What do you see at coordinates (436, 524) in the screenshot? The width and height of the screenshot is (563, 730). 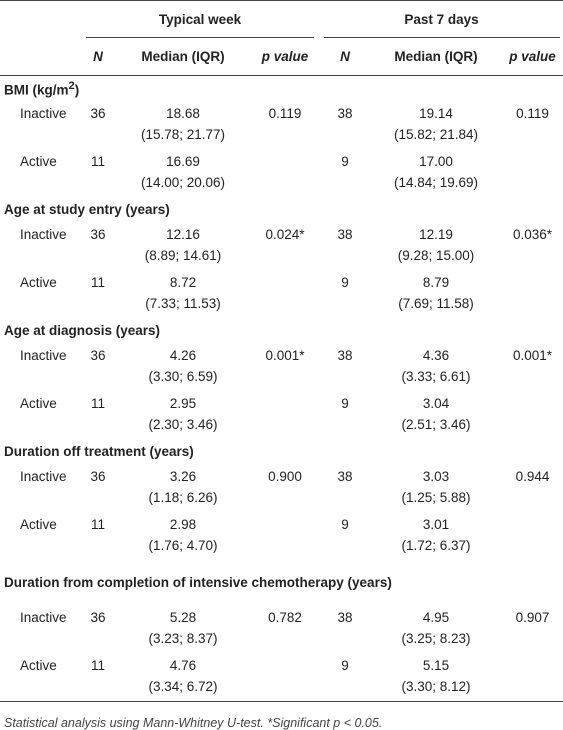 I see `median: 3.01` at bounding box center [436, 524].